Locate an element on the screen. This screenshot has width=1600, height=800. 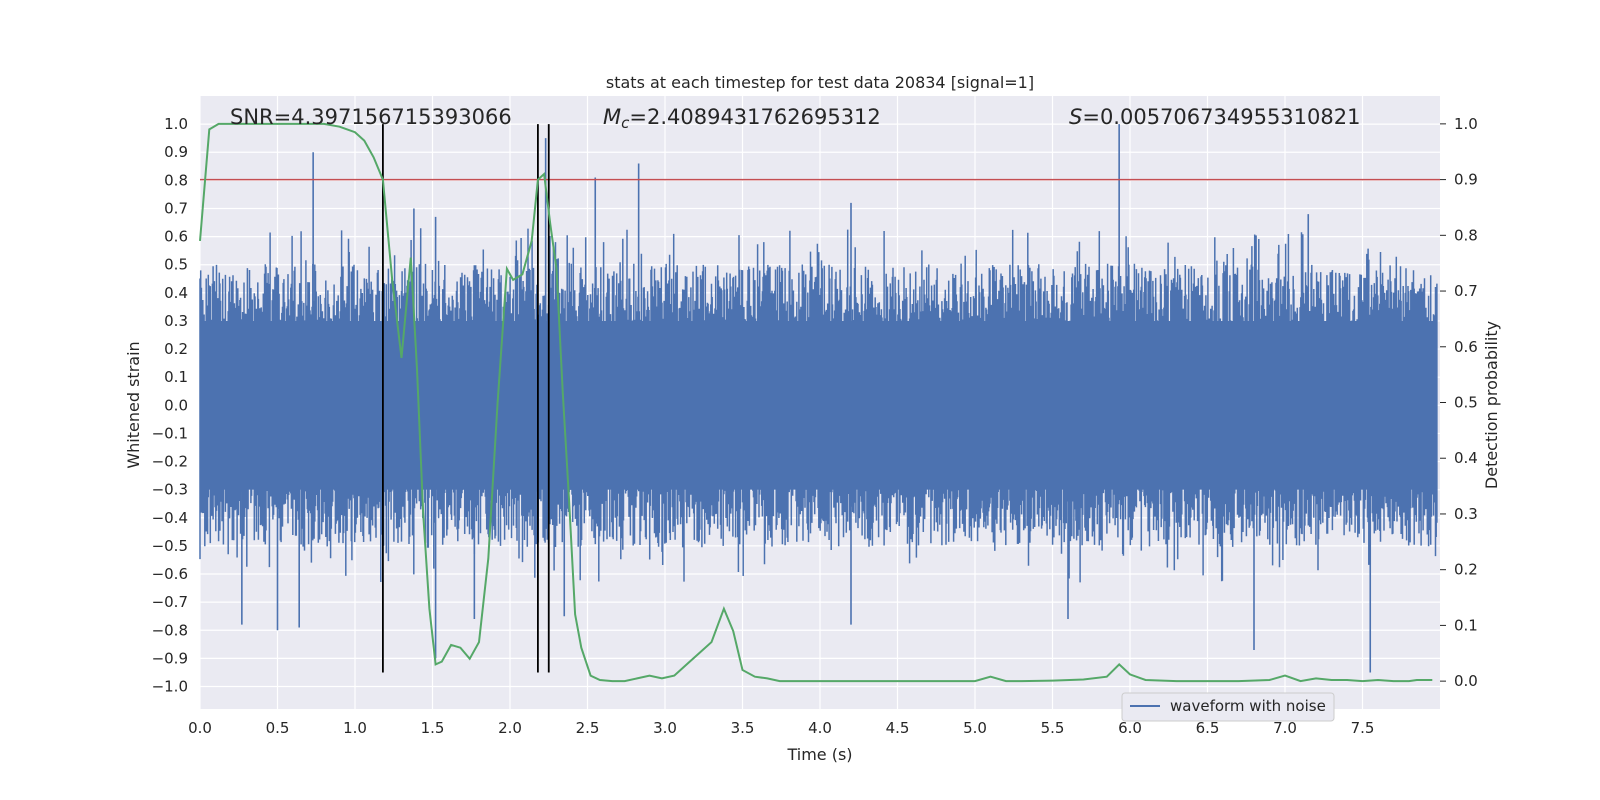
y-tick-label: 0.4 is located at coordinates (176, 293).